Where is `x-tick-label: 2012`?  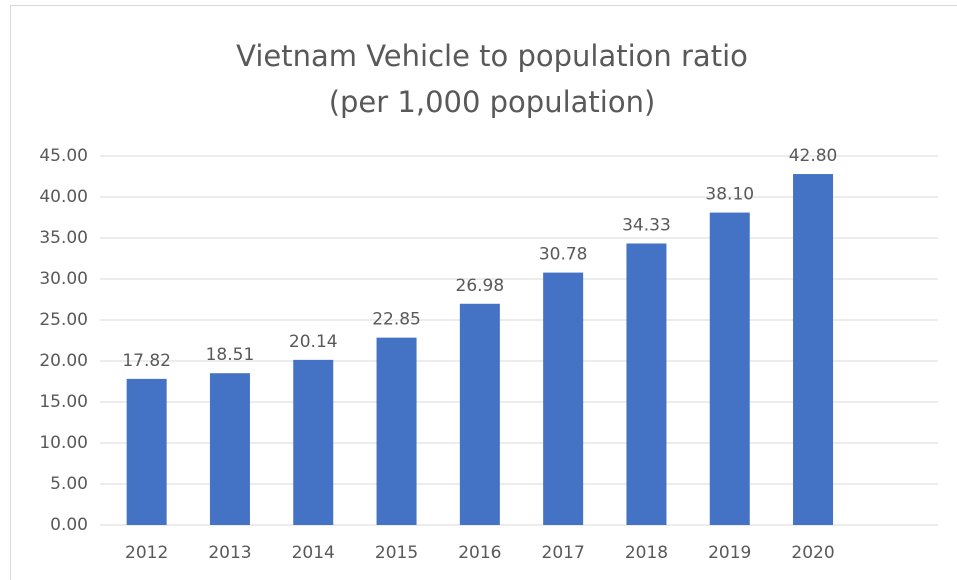
x-tick-label: 2012 is located at coordinates (146, 553).